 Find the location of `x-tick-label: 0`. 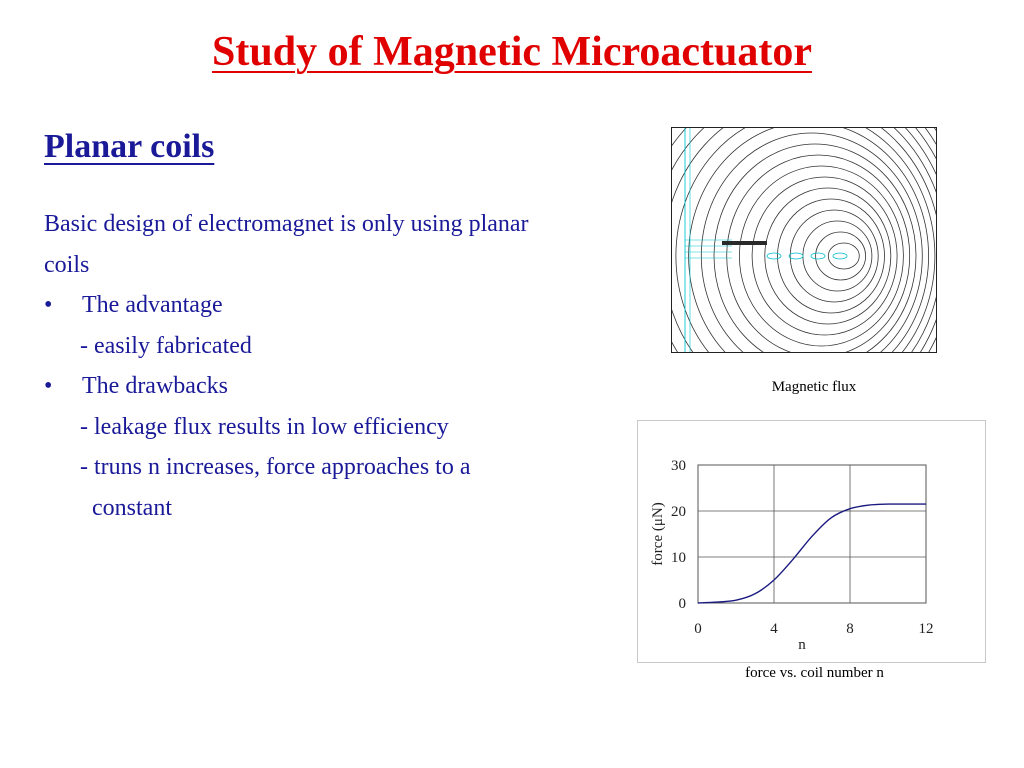

x-tick-label: 0 is located at coordinates (698, 629).